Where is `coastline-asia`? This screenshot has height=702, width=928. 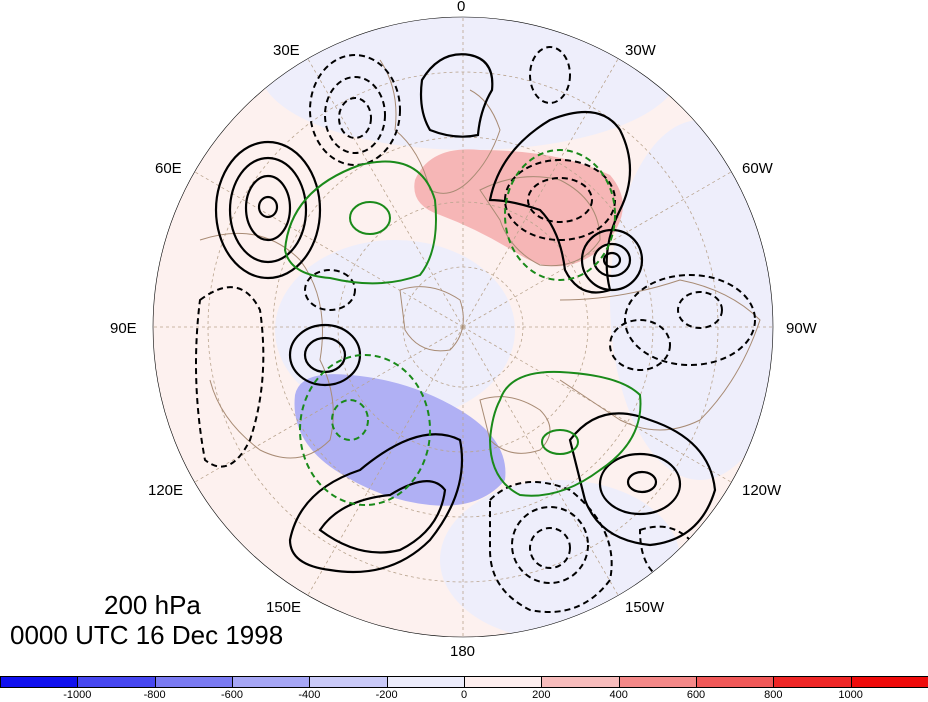
coastline-asia is located at coordinates (266, 345).